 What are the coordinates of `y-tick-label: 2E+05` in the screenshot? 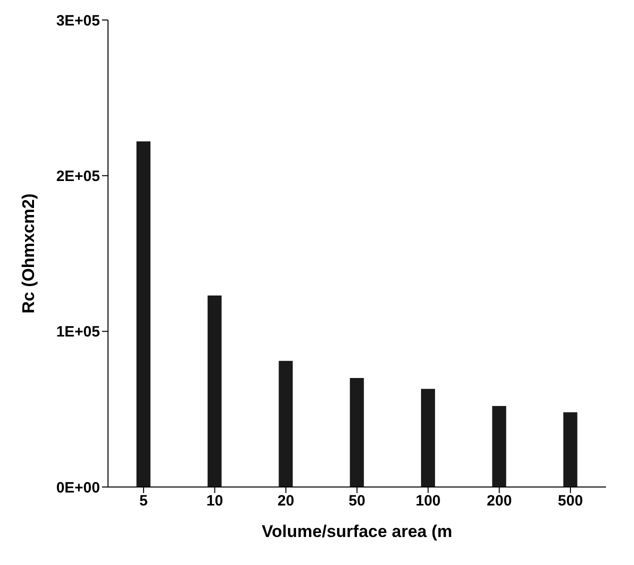 It's located at (78, 176).